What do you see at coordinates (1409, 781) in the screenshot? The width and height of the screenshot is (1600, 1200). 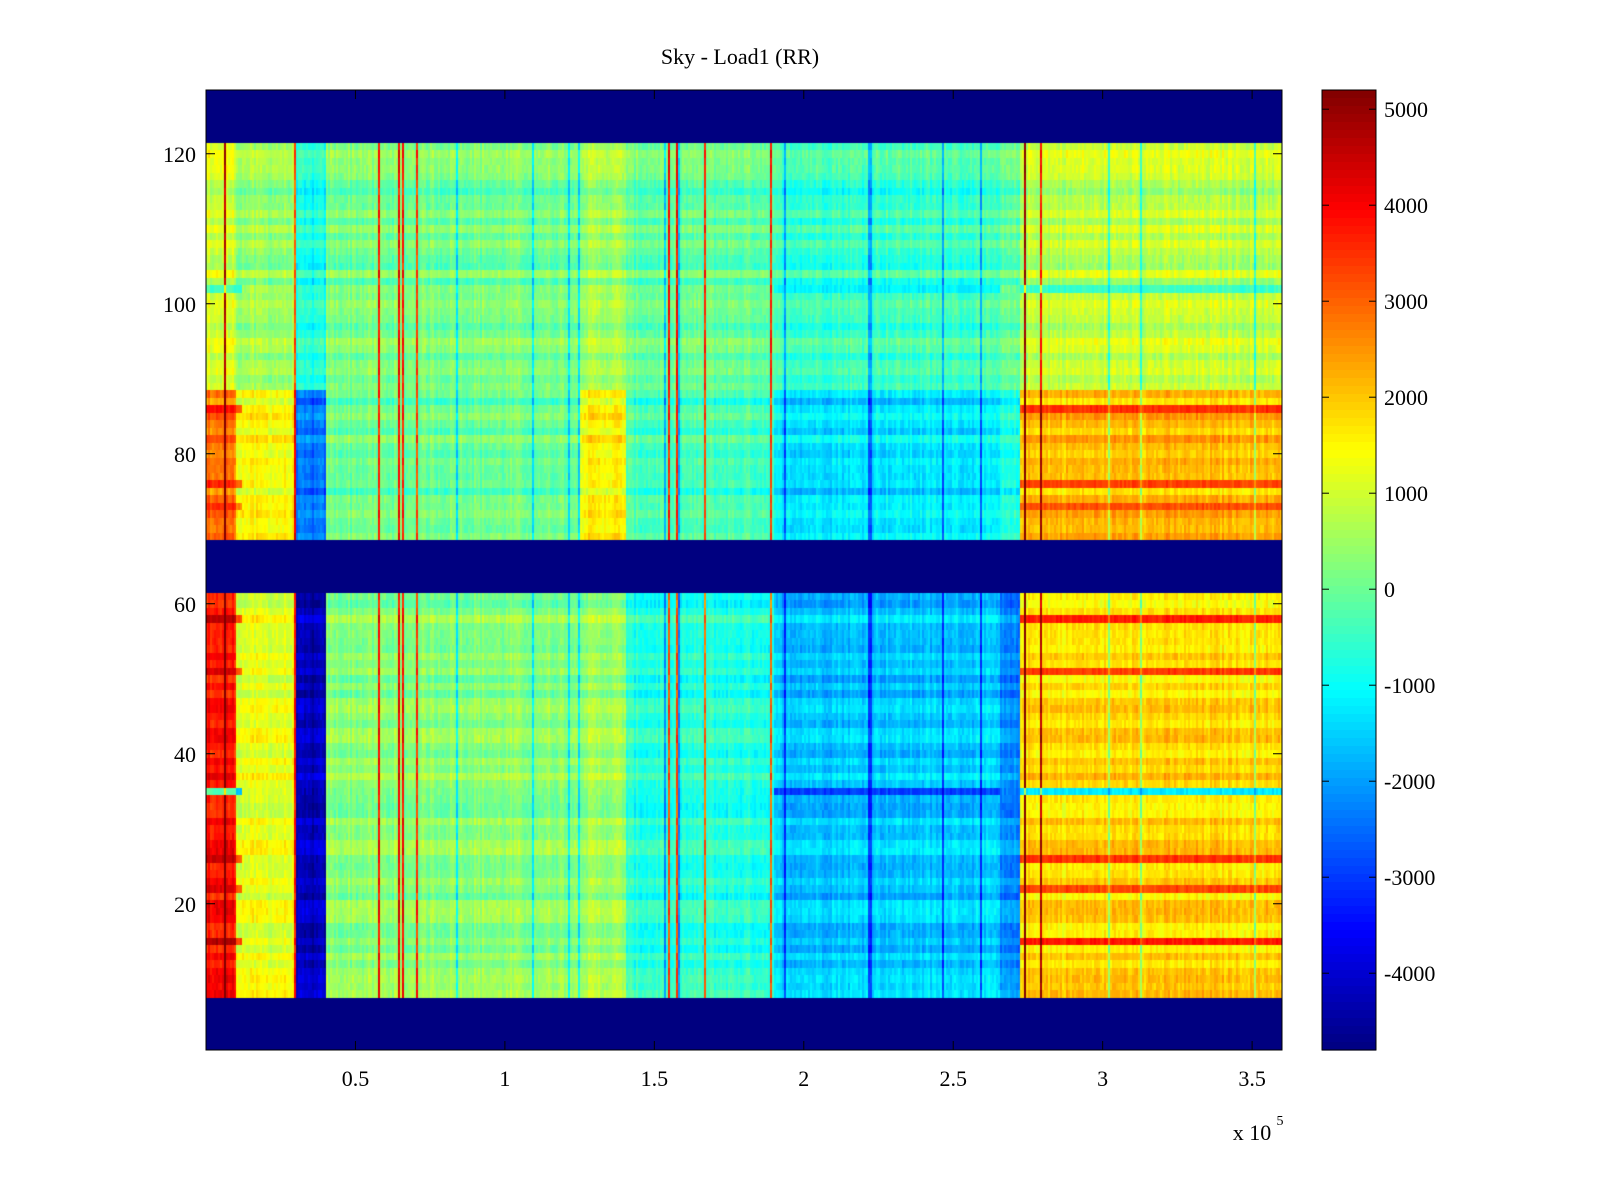 I see `colorbar-tick-label: -2000` at bounding box center [1409, 781].